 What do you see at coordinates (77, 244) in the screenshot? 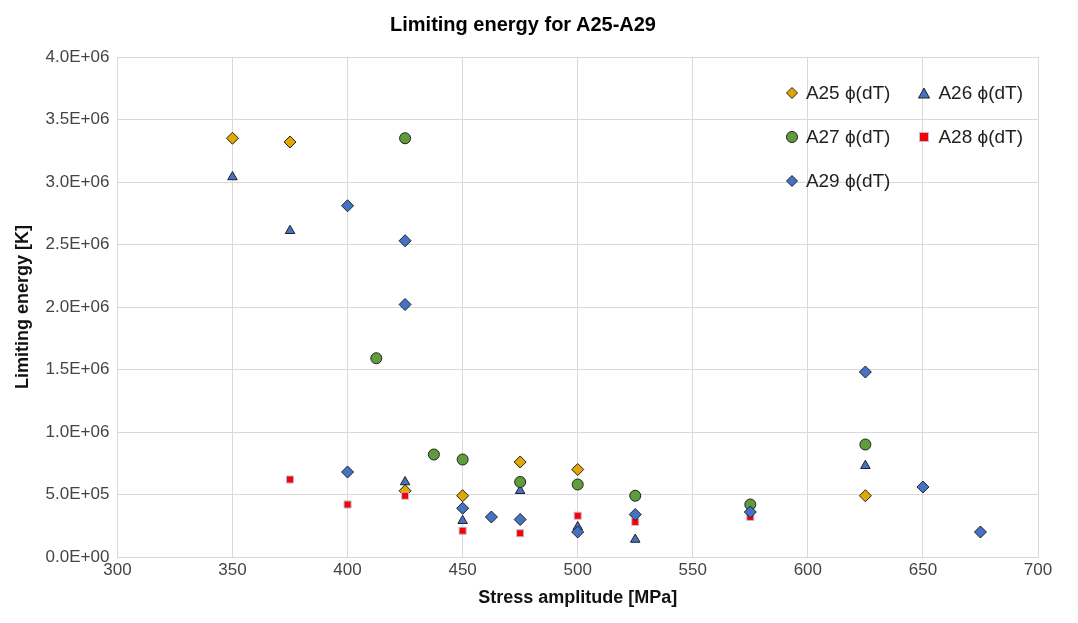
I see `y-tick-label: 2.5E+06` at bounding box center [77, 244].